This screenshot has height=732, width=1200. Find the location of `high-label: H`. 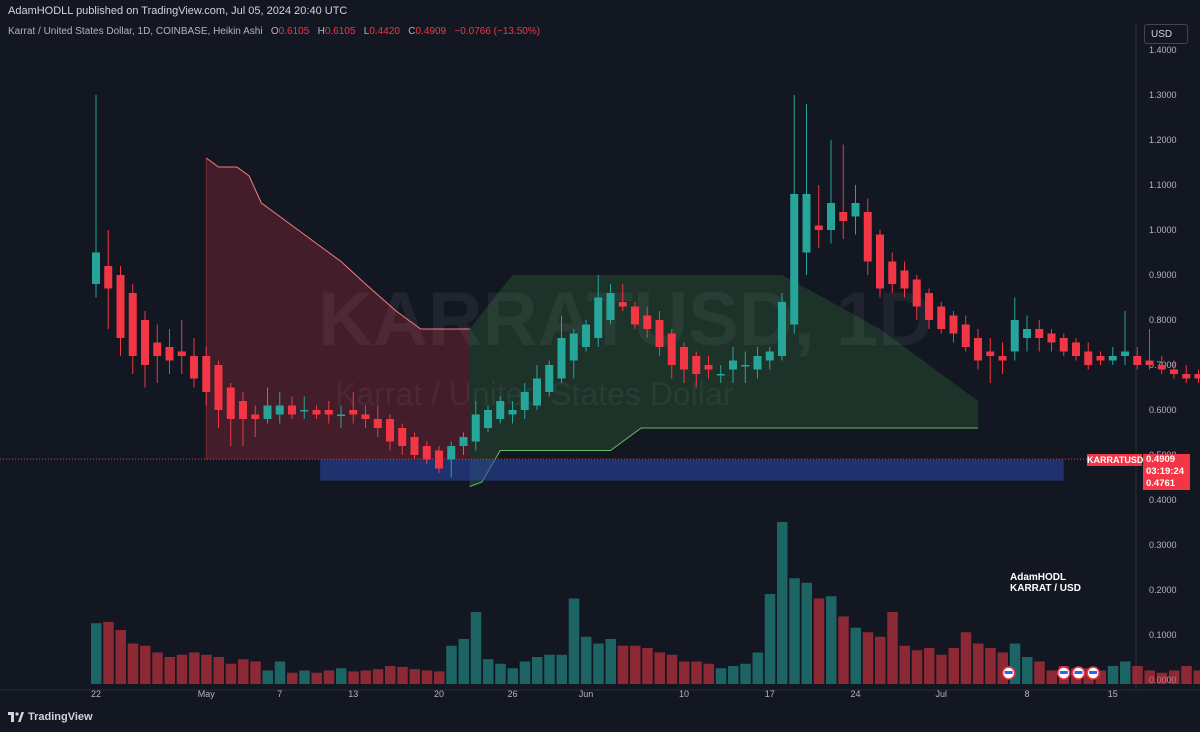

high-label: H is located at coordinates (321, 31).